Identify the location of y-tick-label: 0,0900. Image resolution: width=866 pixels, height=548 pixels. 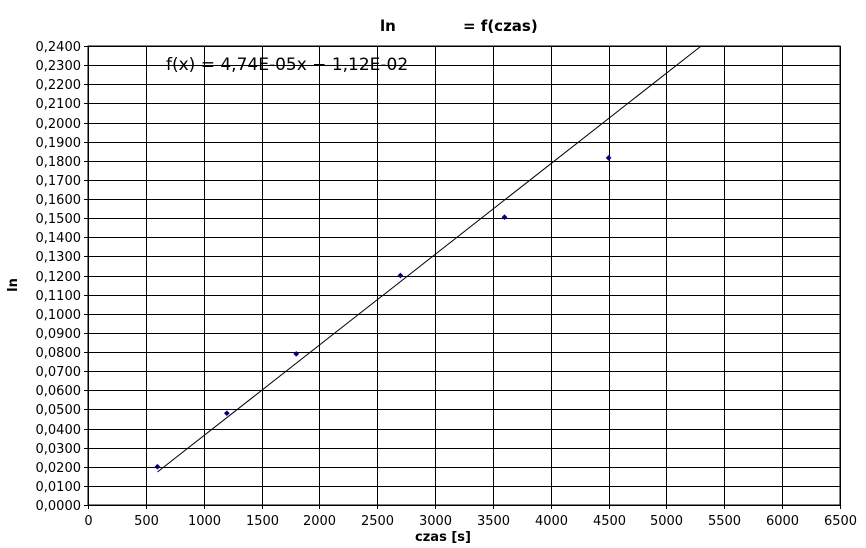
(59, 334).